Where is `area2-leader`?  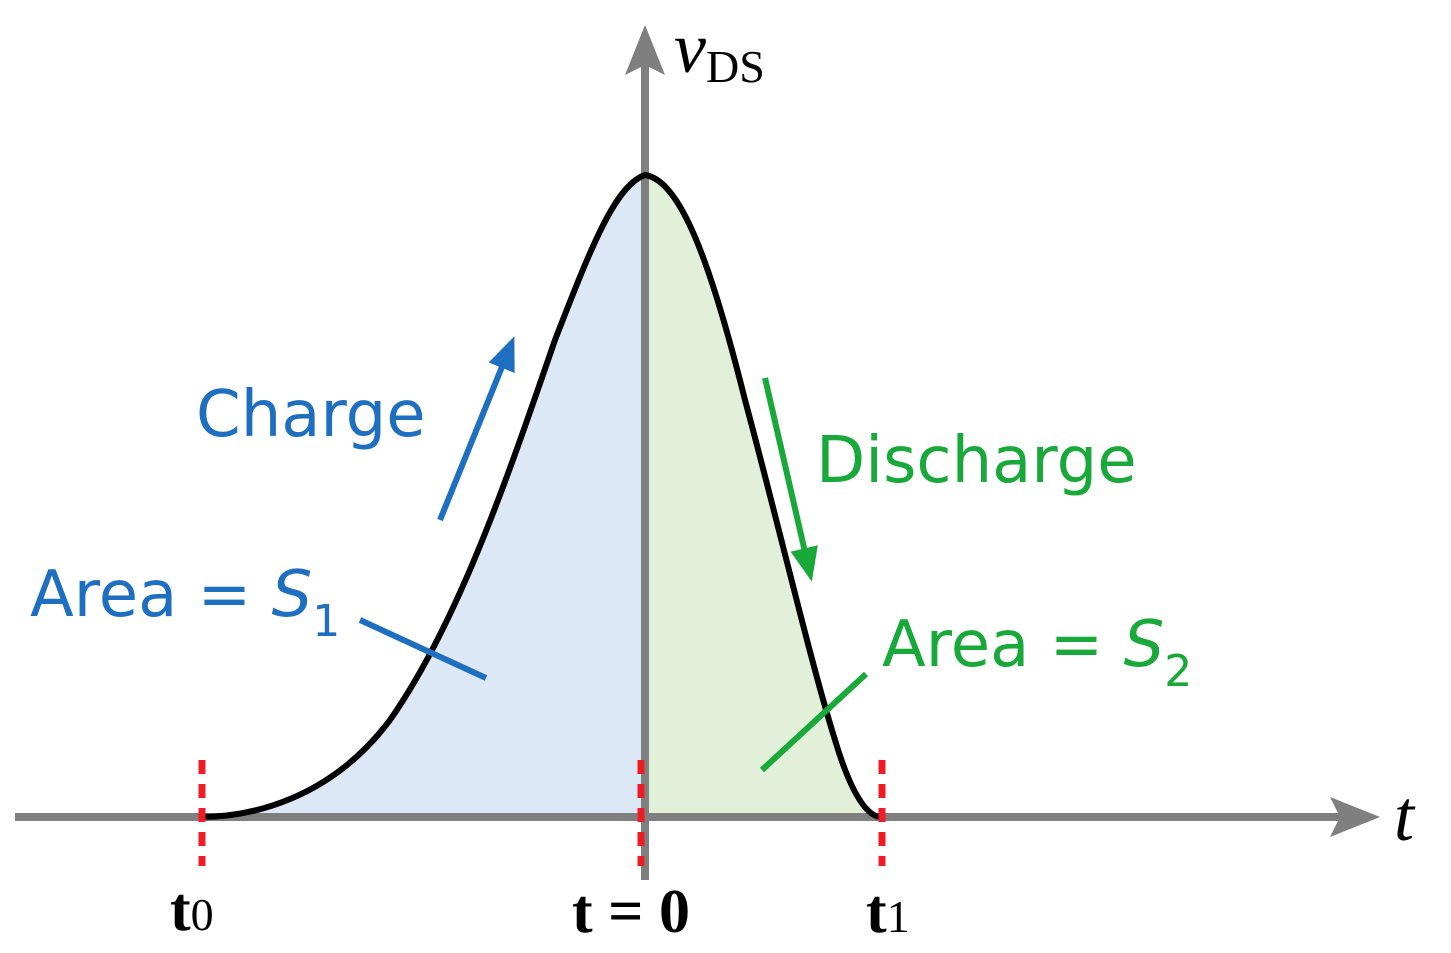
area2-leader is located at coordinates (814, 722).